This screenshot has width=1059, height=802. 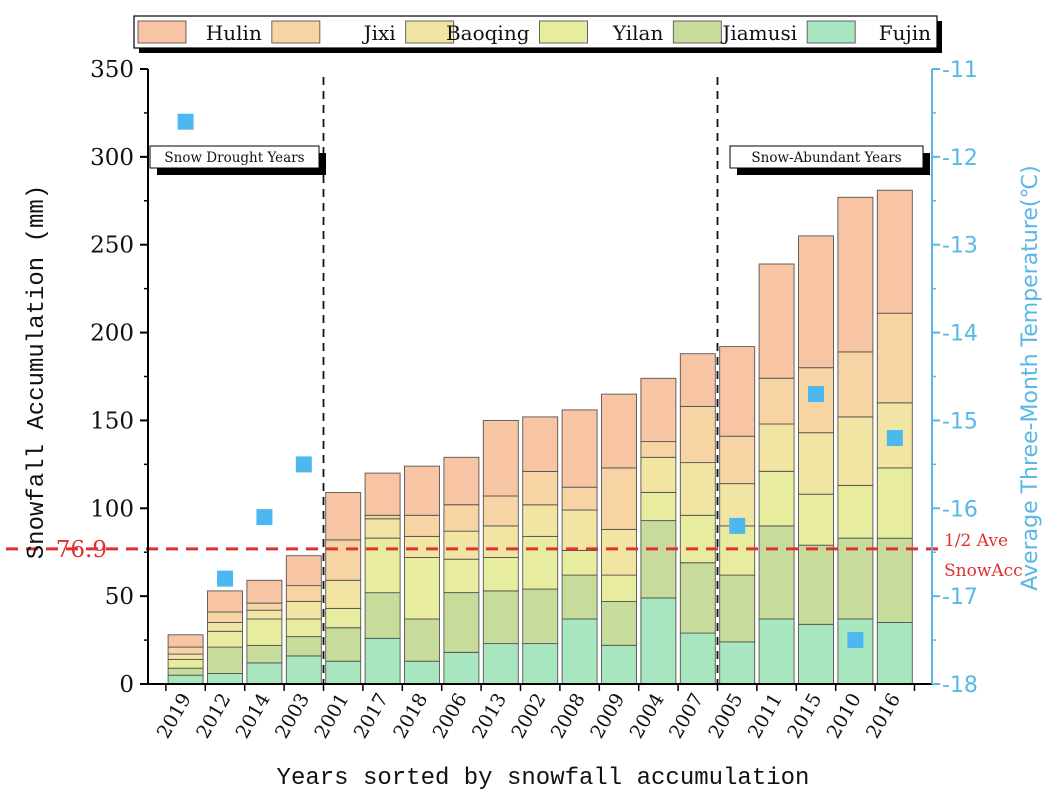 What do you see at coordinates (725, 716) in the screenshot?
I see `x-tick-label: 2005` at bounding box center [725, 716].